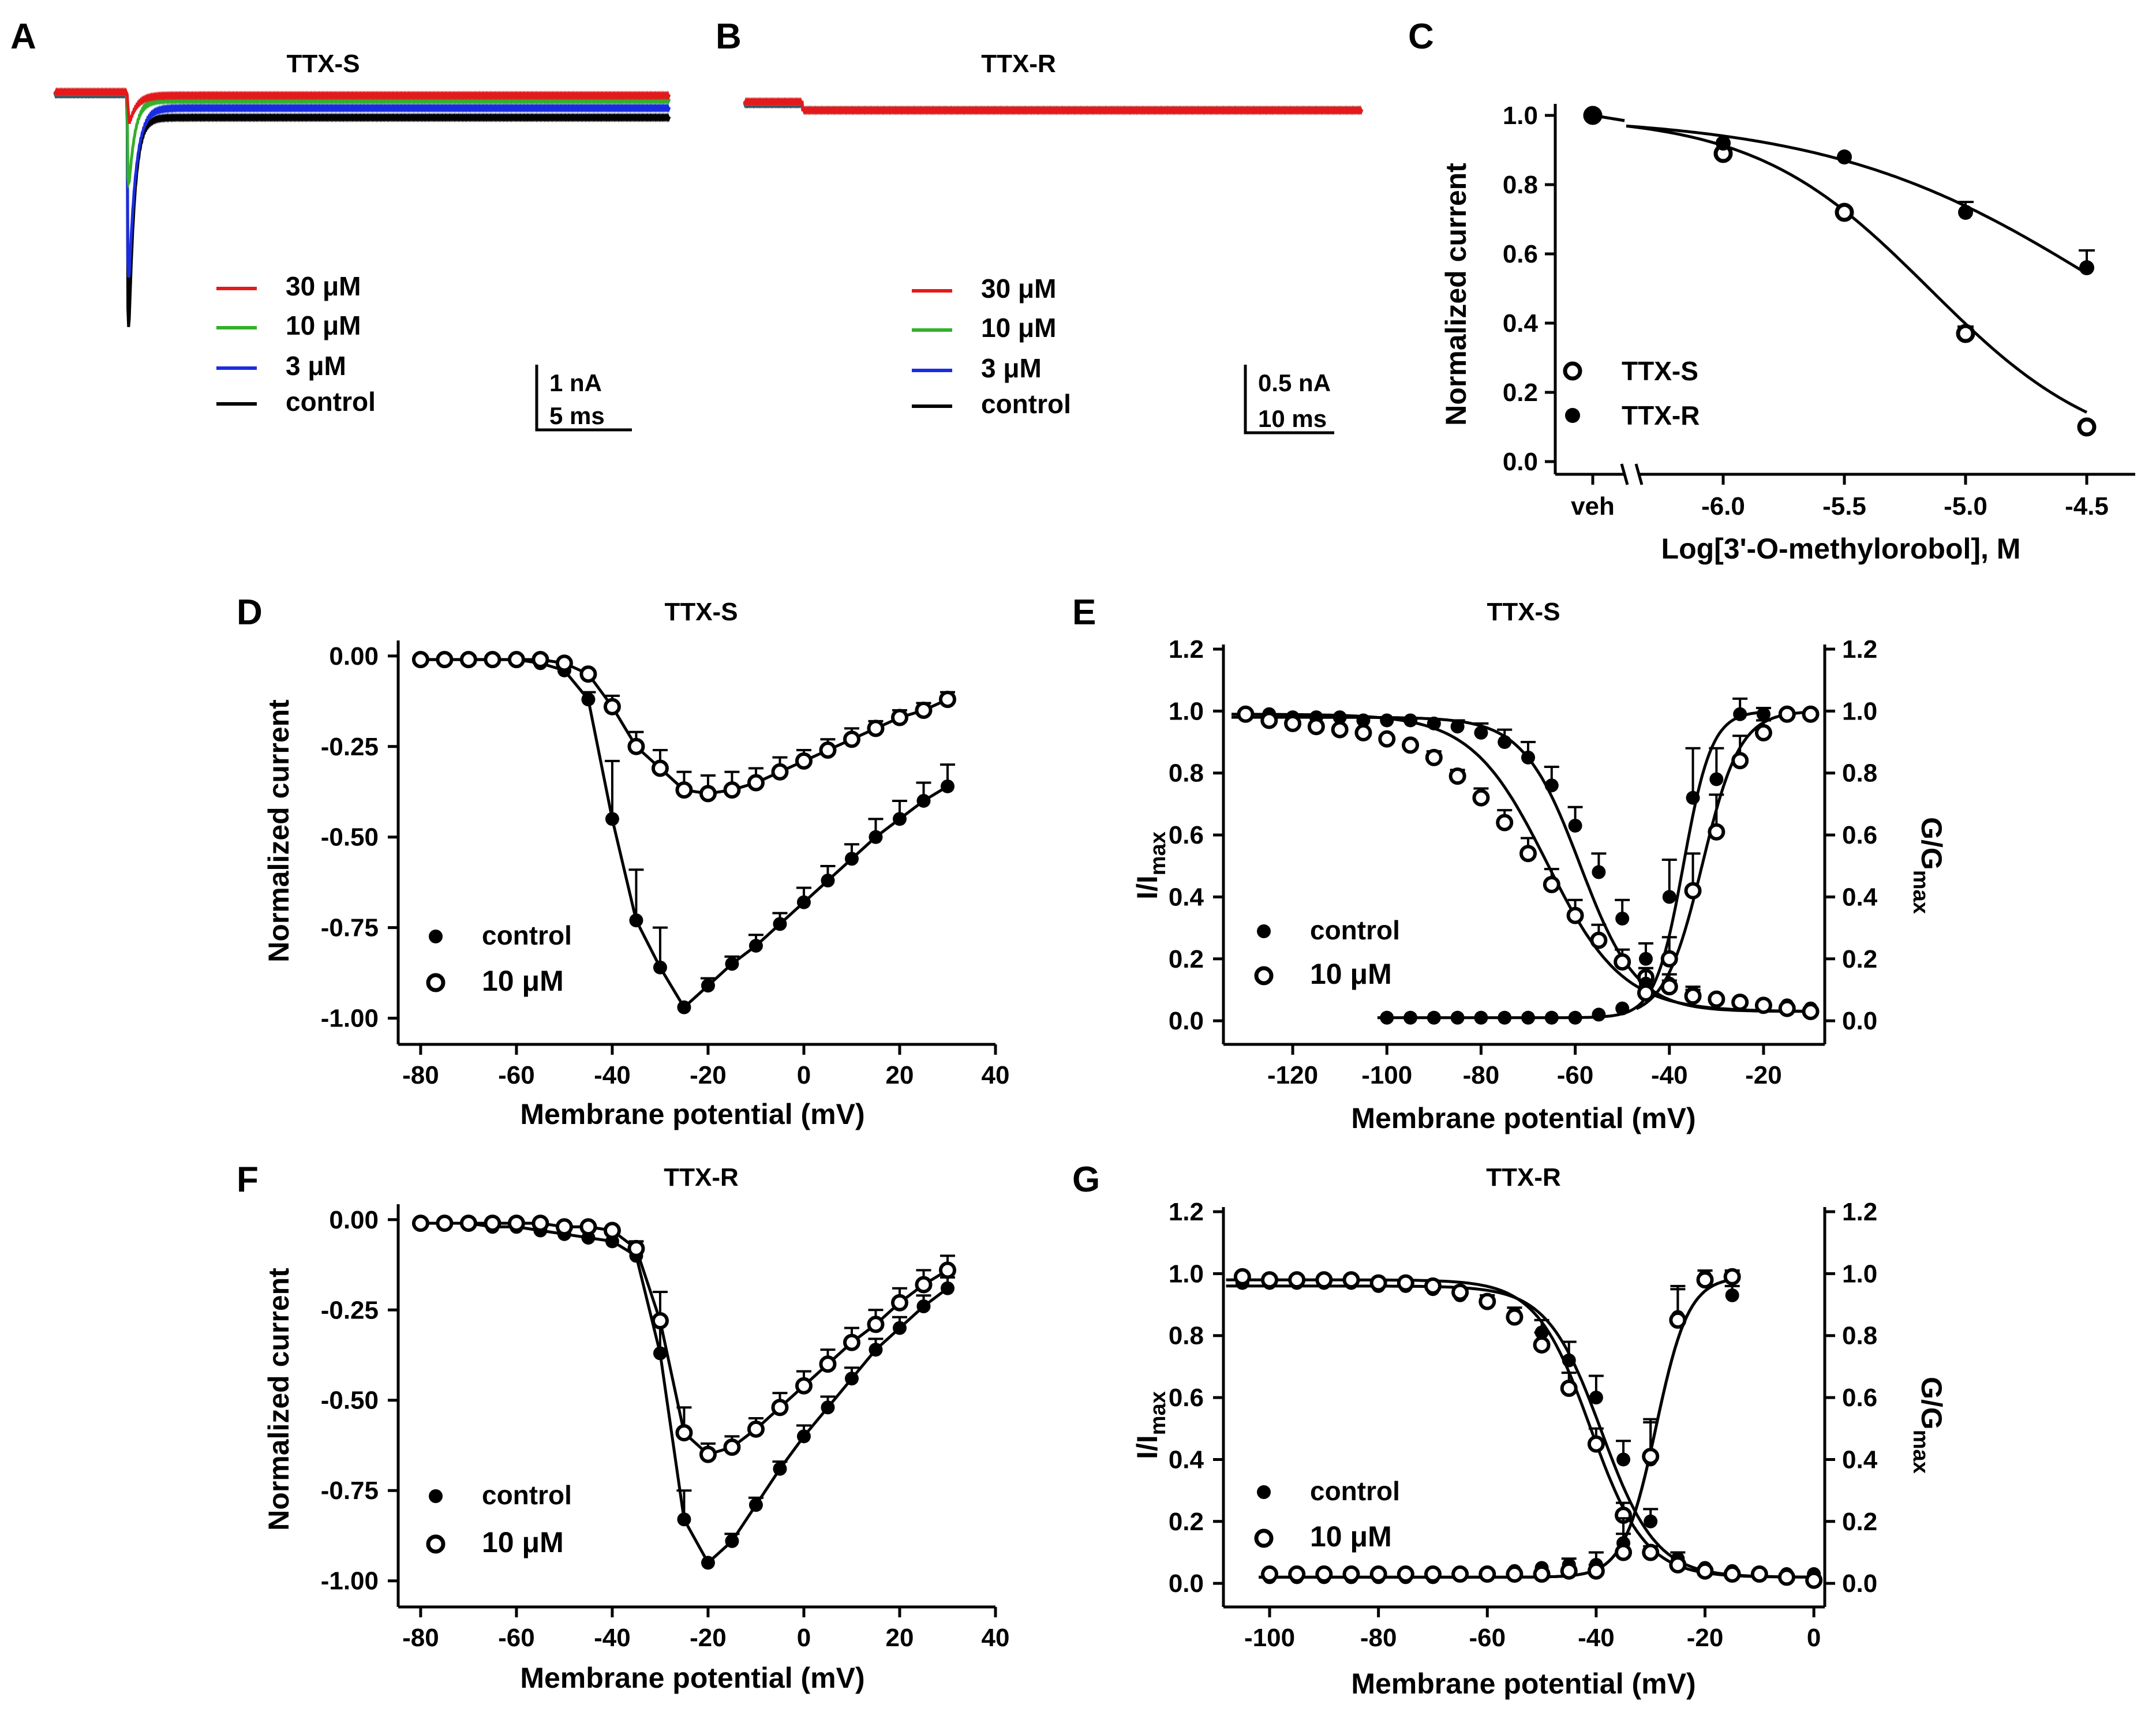 Image resolution: width=2156 pixels, height=1716 pixels. Describe the element at coordinates (1520, 462) in the screenshot. I see `c-ytick-label: 0.0` at that location.